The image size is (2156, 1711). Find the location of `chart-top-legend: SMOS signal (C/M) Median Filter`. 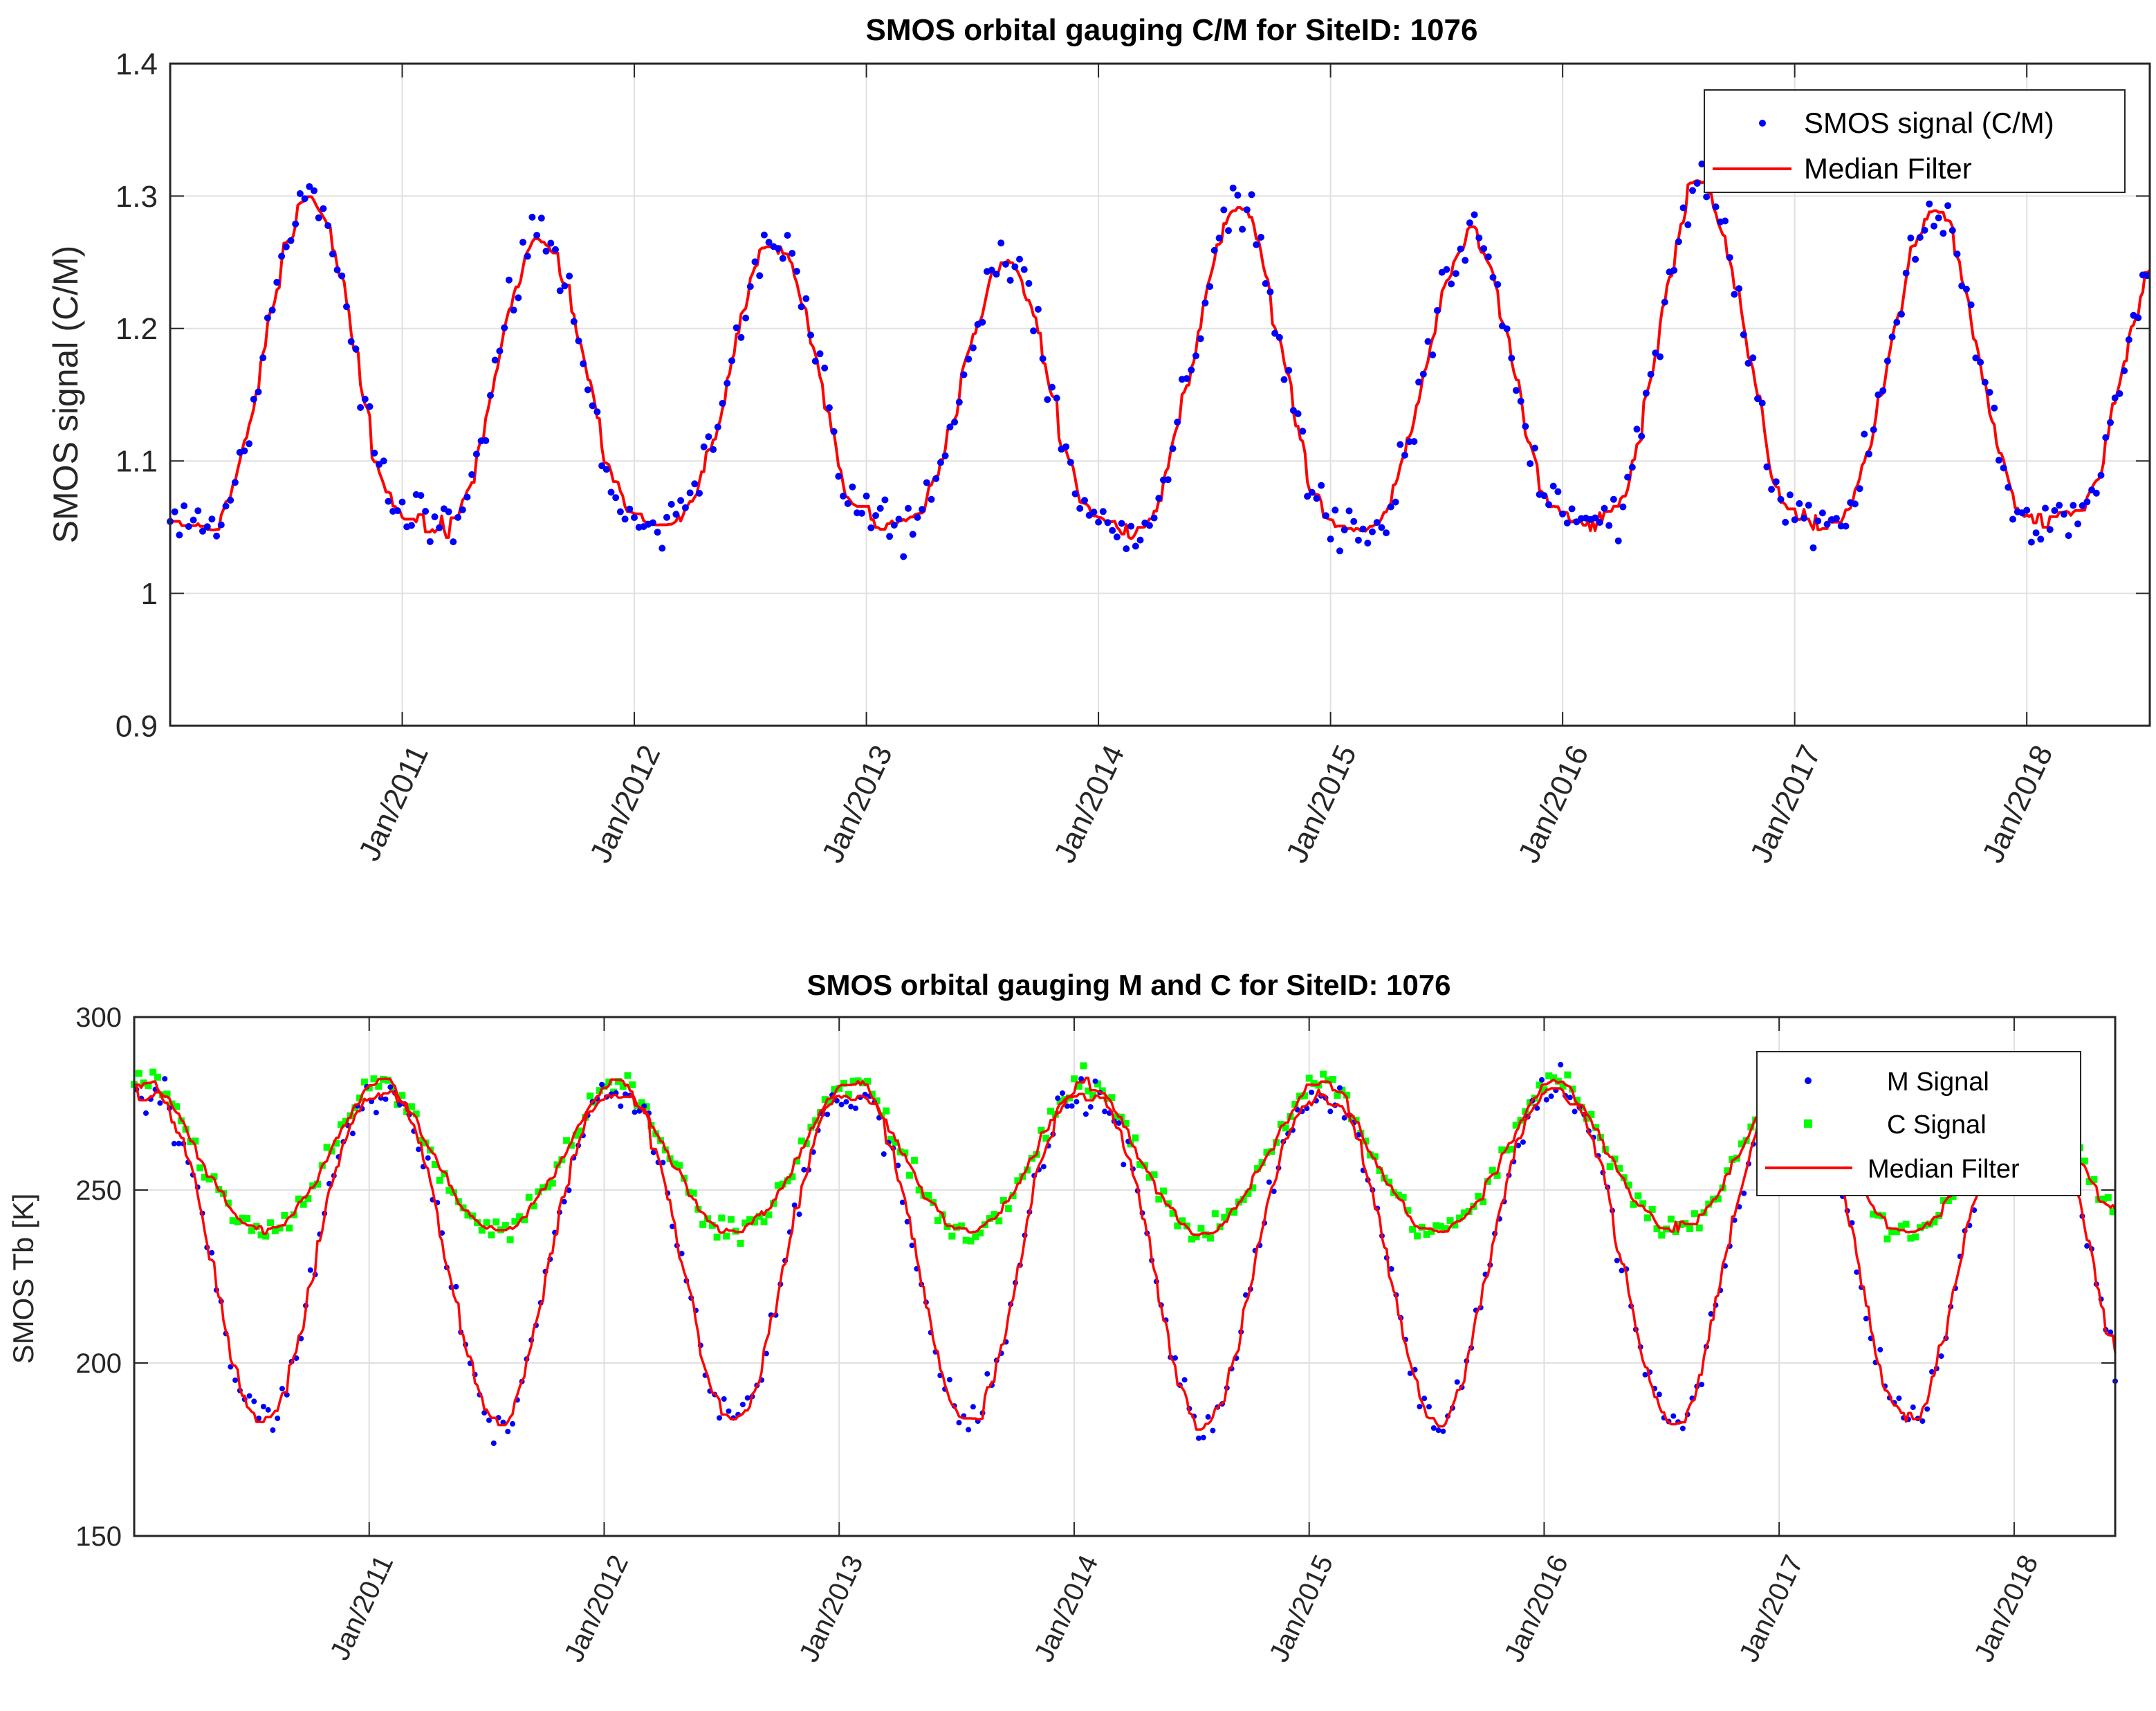

chart-top-legend: SMOS signal (C/M) Median Filter is located at coordinates (1915, 141).